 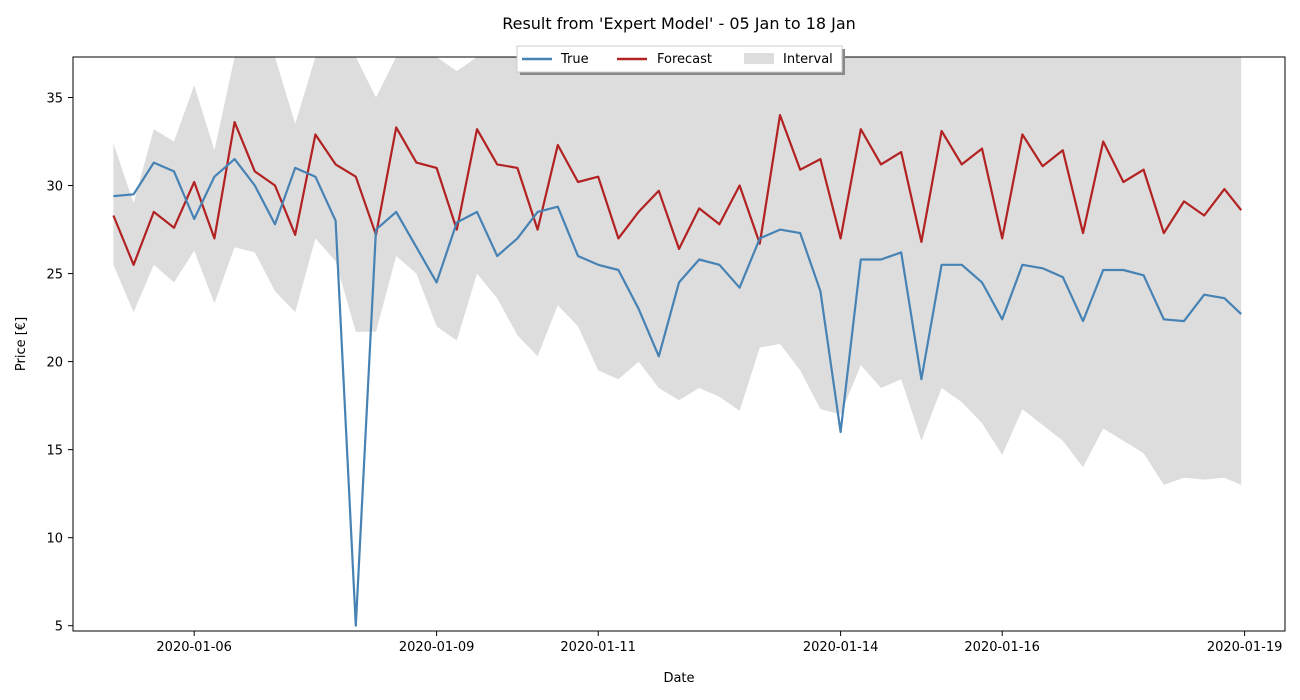 I want to click on y-tick-label: 30, so click(x=54, y=187).